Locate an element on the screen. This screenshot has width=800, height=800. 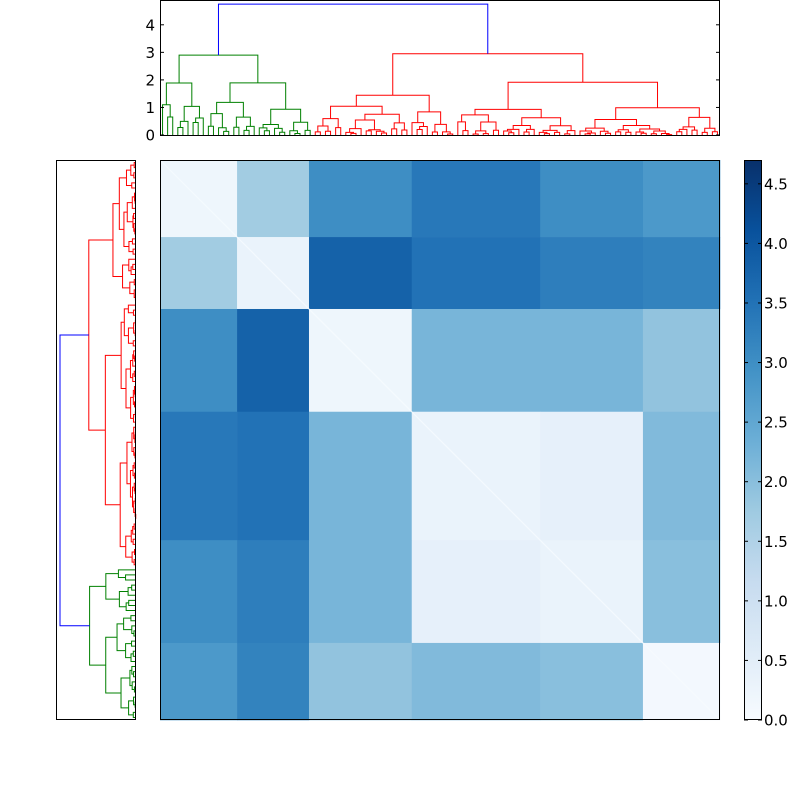
top-dendrogram-y-tick-label: 2 is located at coordinates (150, 80).